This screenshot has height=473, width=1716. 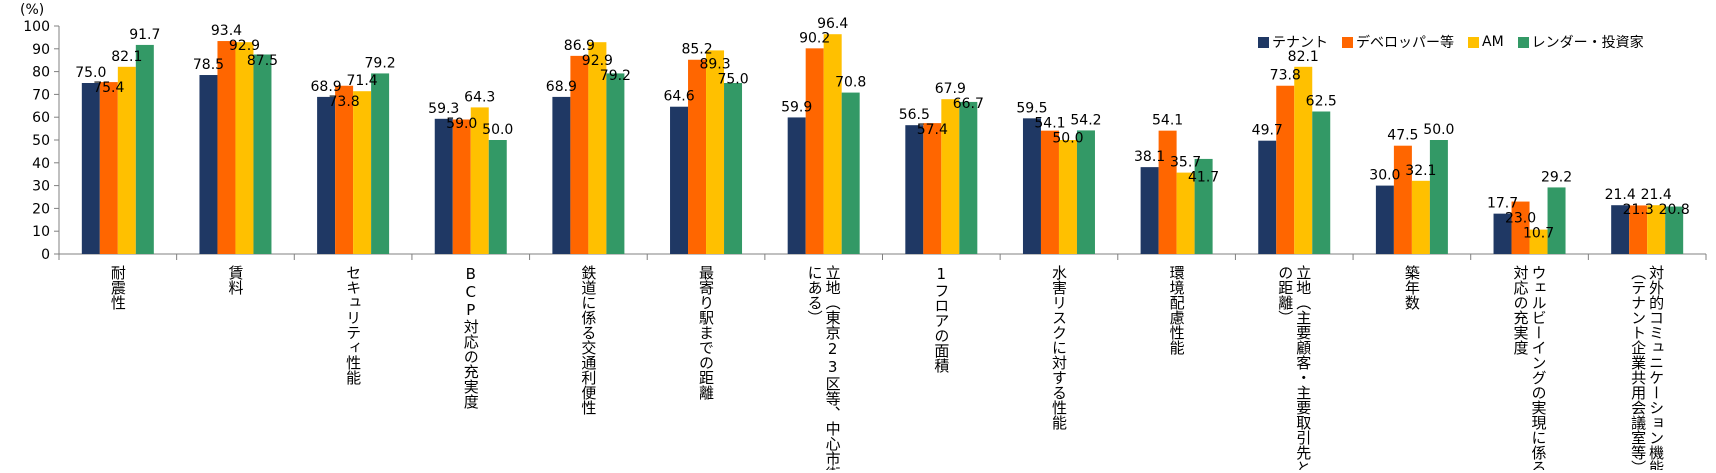 I want to click on data-label-4-6: 75.0, so click(x=732, y=80).